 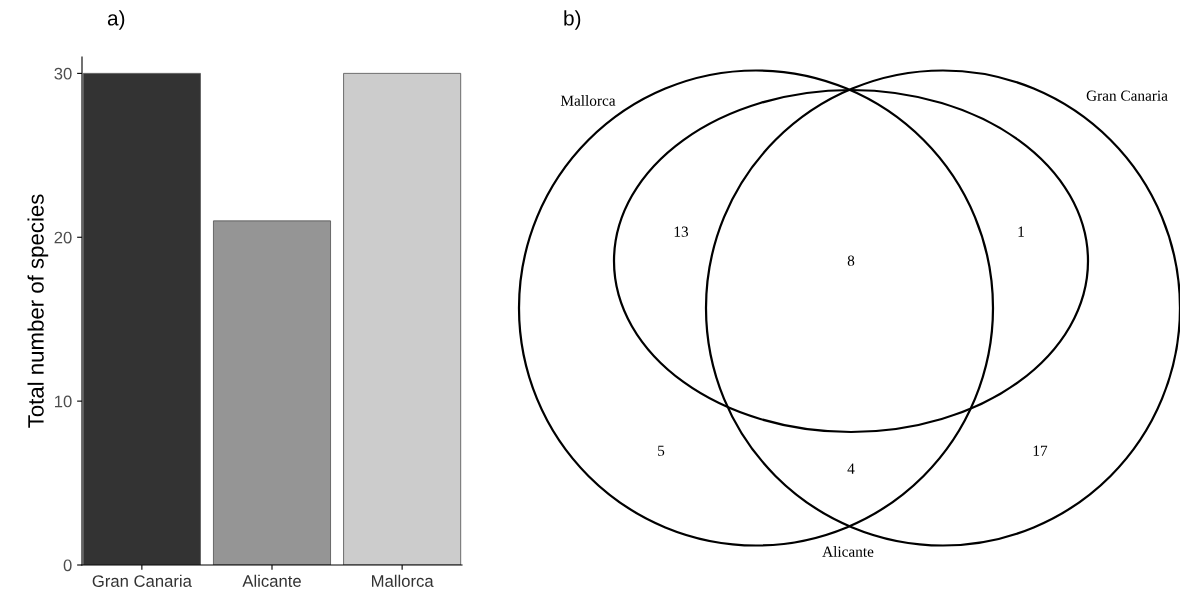 What do you see at coordinates (67, 565) in the screenshot?
I see `y-tick-label: 0` at bounding box center [67, 565].